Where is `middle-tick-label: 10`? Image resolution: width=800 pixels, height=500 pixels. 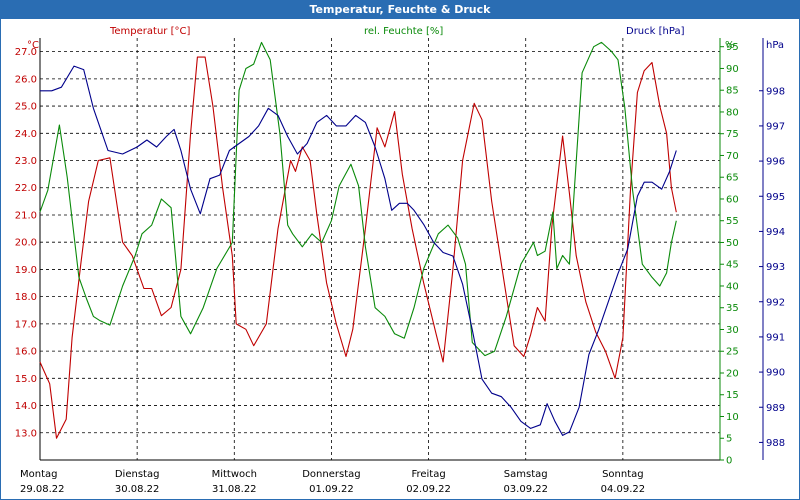
middle-tick-label: 10 is located at coordinates (732, 417).